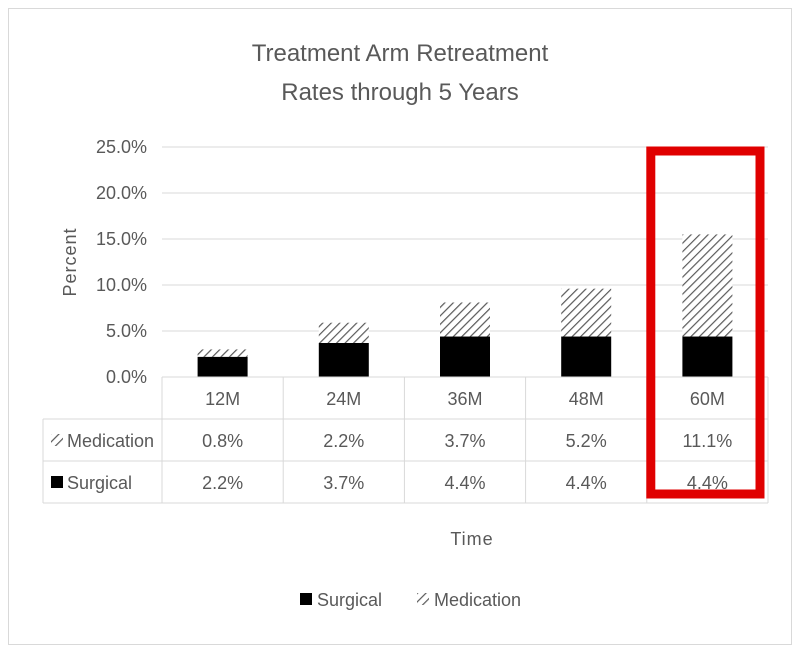 The image size is (800, 653). What do you see at coordinates (707, 399) in the screenshot?
I see `x-category-label: 60M` at bounding box center [707, 399].